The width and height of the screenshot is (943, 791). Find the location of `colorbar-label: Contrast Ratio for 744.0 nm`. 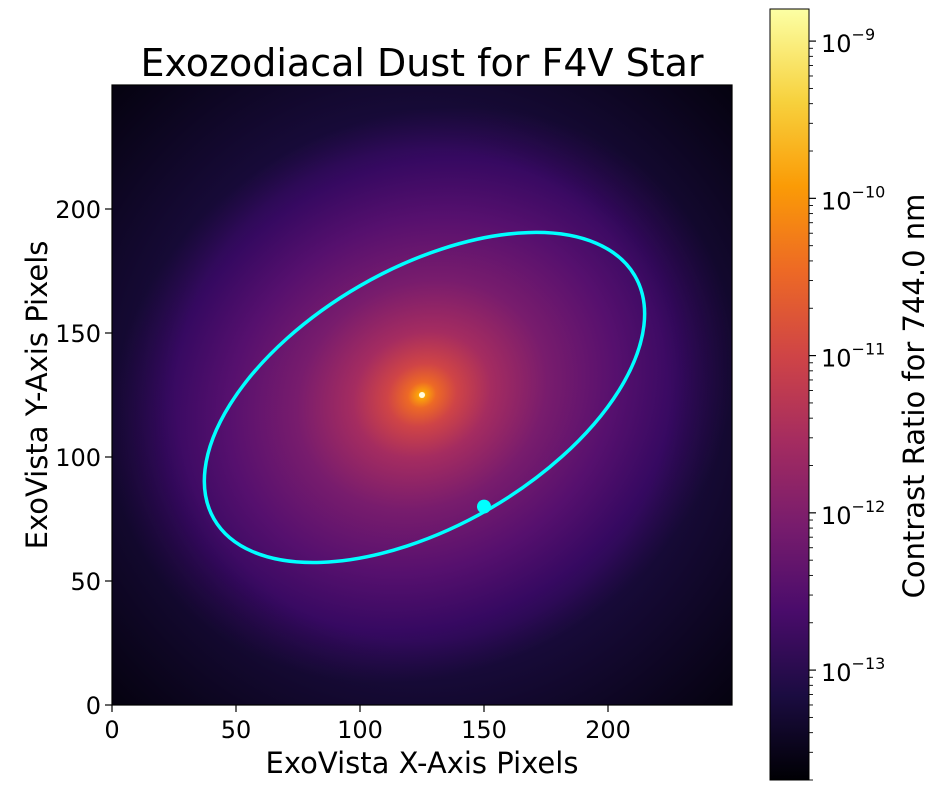

colorbar-label: Contrast Ratio for 744.0 nm is located at coordinates (914, 396).